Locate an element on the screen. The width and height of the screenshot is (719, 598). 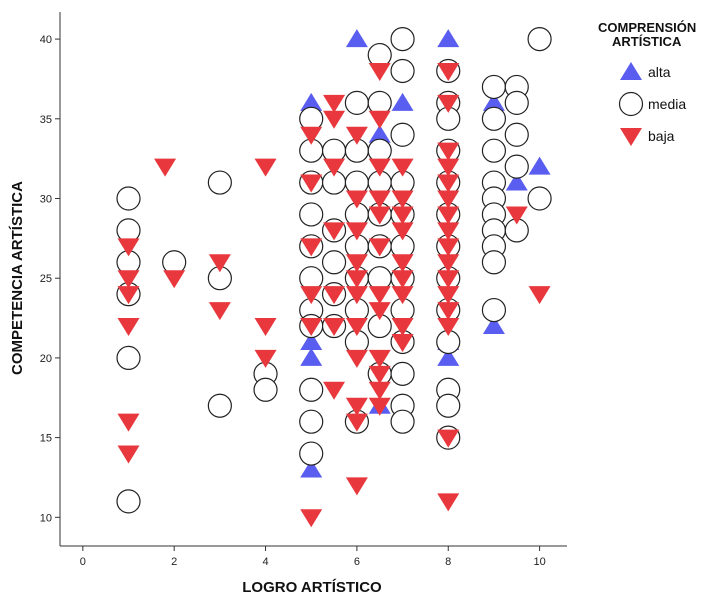
y-tick-label: 10 is located at coordinates (46, 518).